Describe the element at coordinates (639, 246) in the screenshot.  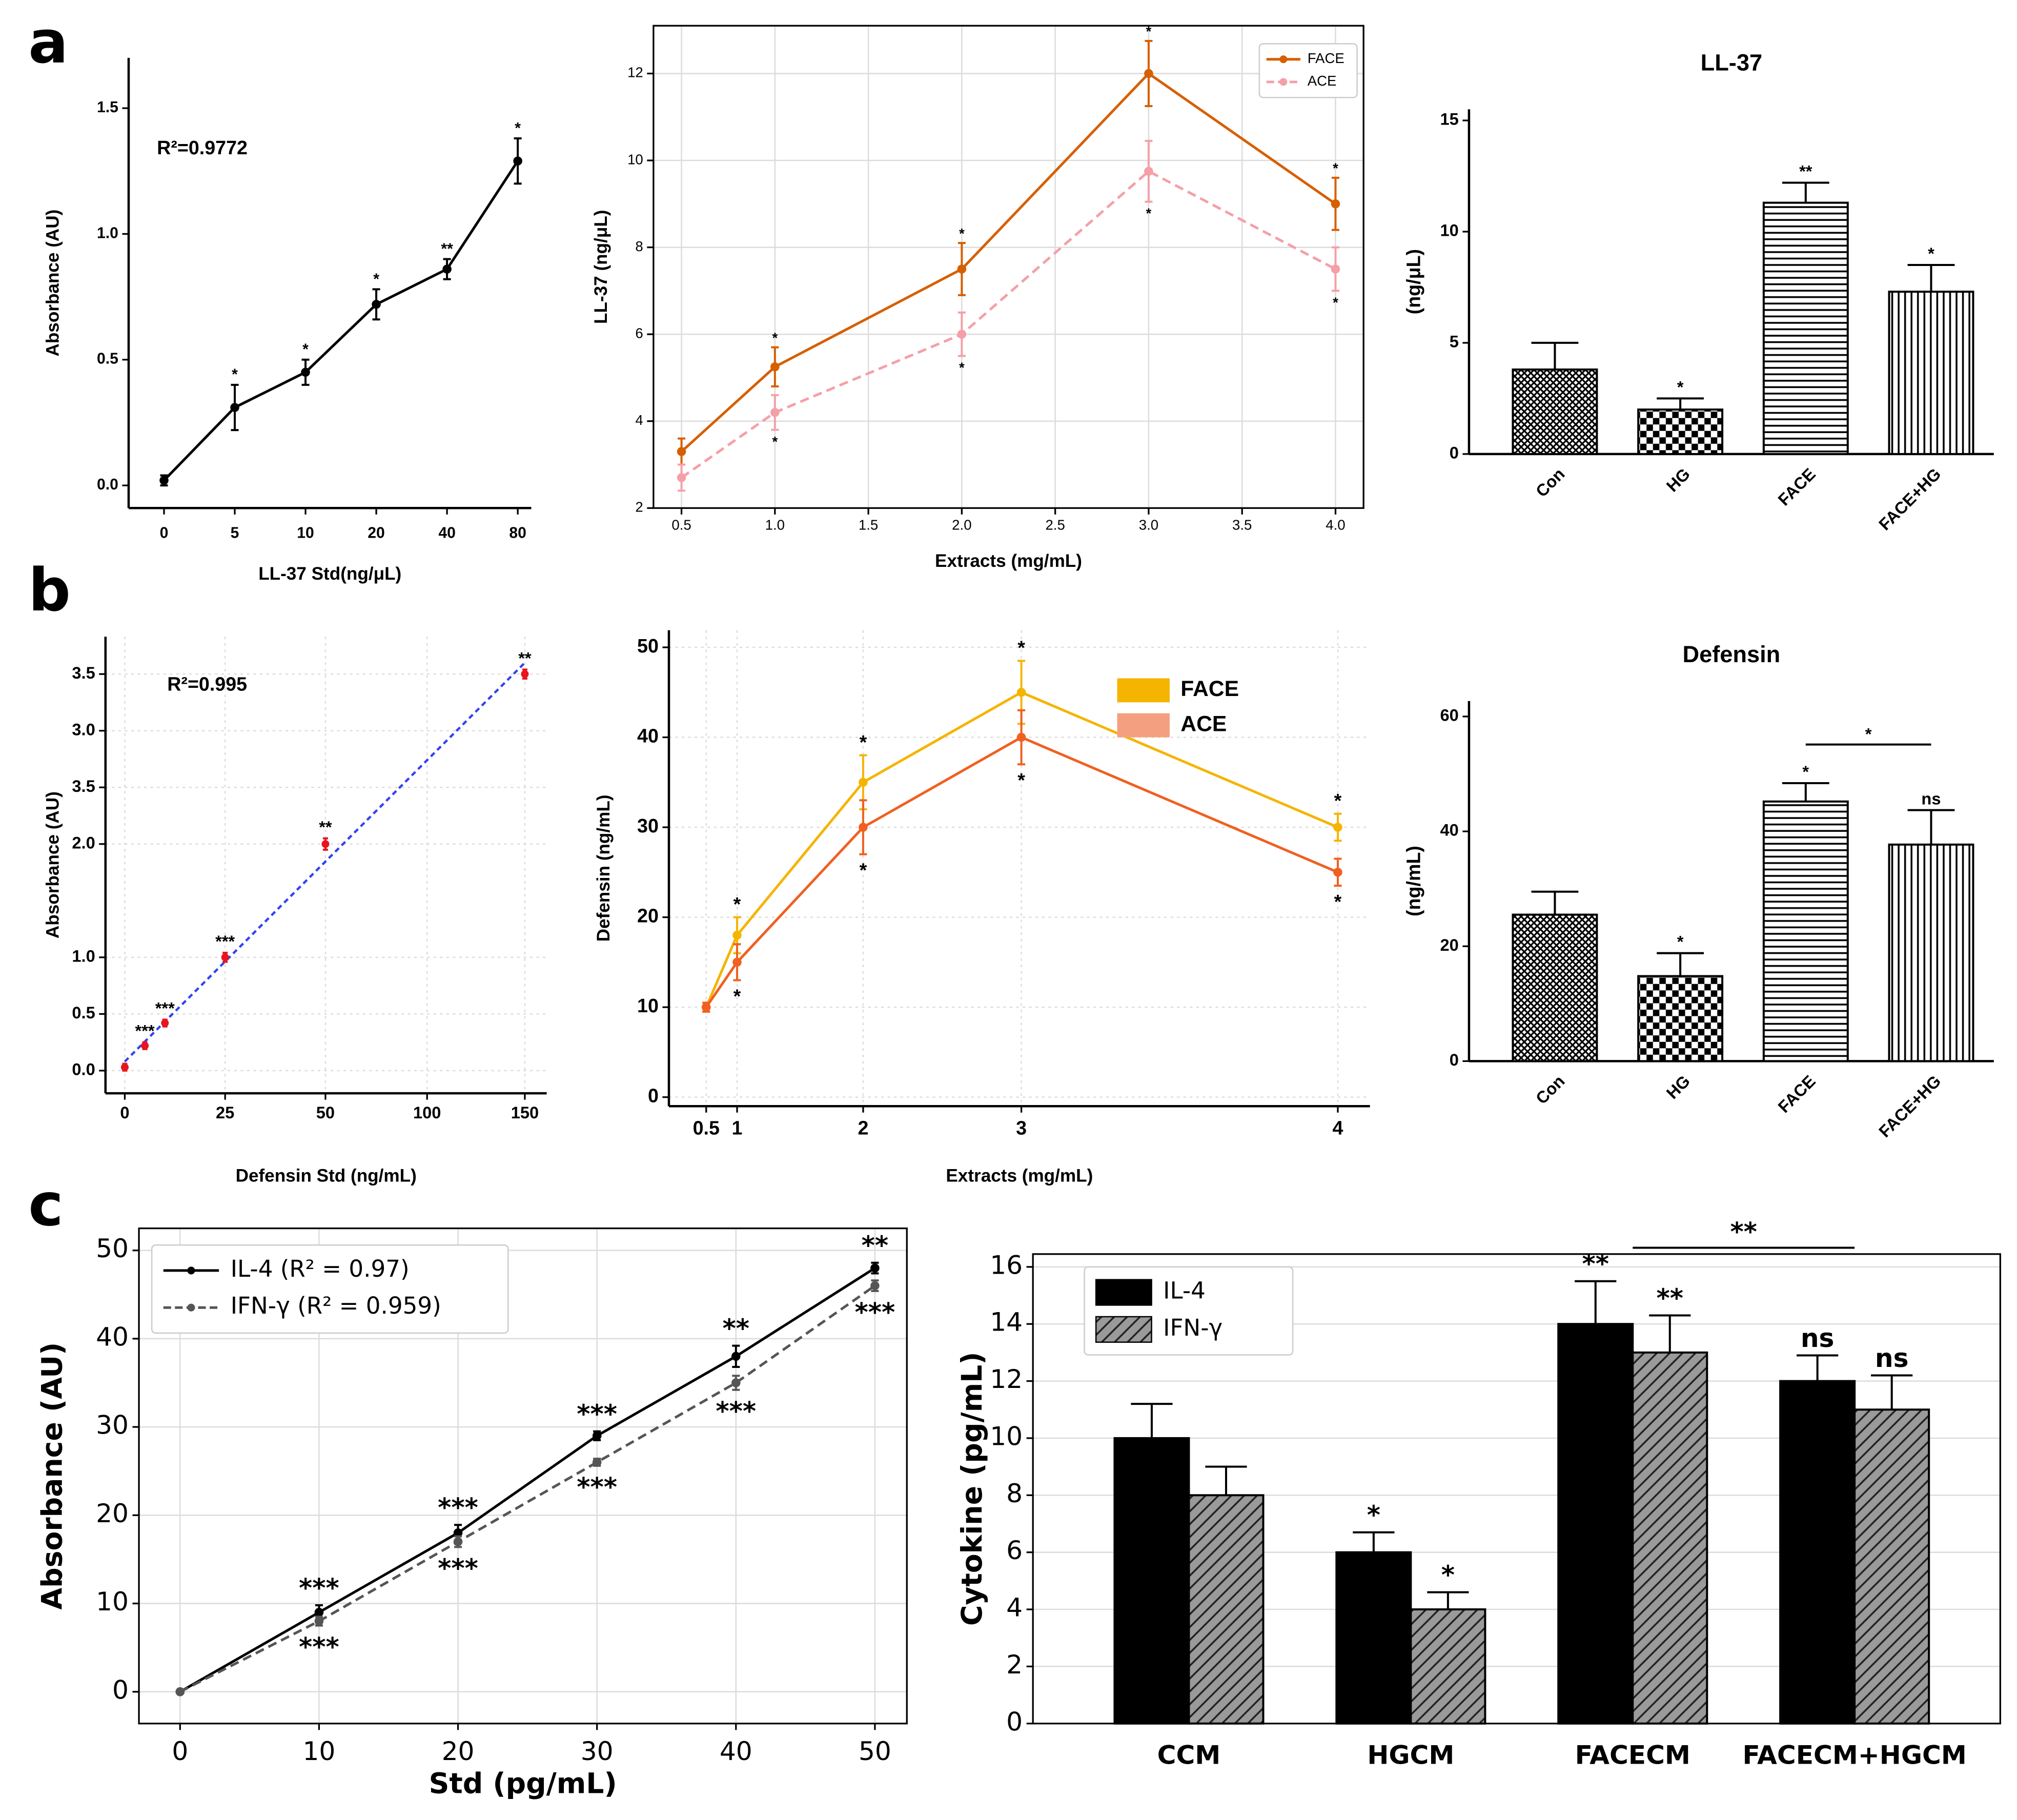
I see `y-tick-label: 8` at that location.